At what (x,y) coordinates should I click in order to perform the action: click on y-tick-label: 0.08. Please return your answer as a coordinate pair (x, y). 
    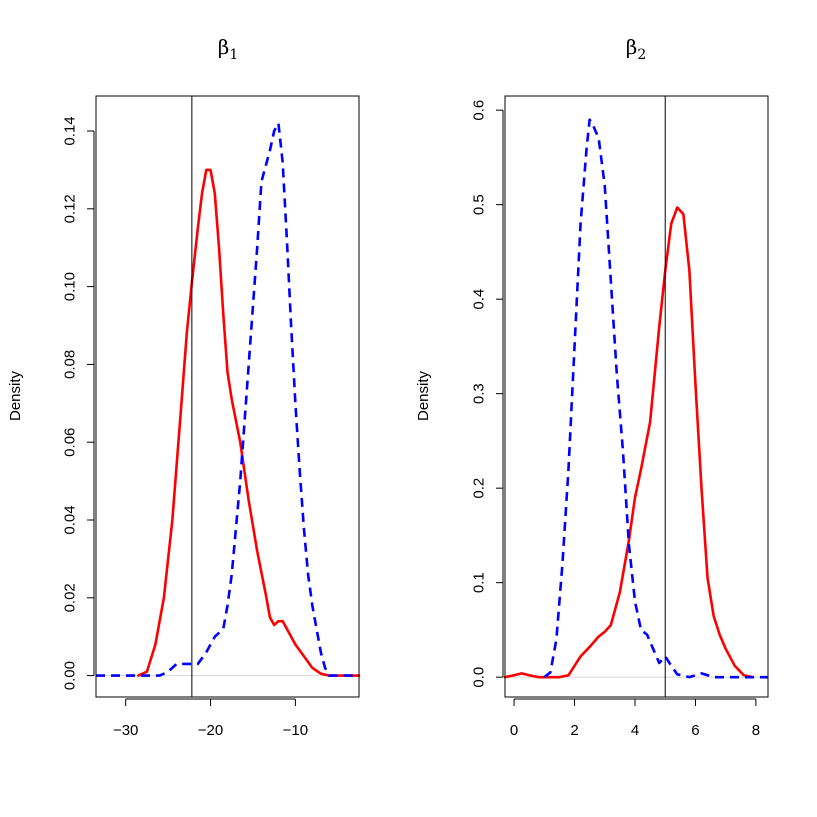
    Looking at the image, I should click on (70, 364).